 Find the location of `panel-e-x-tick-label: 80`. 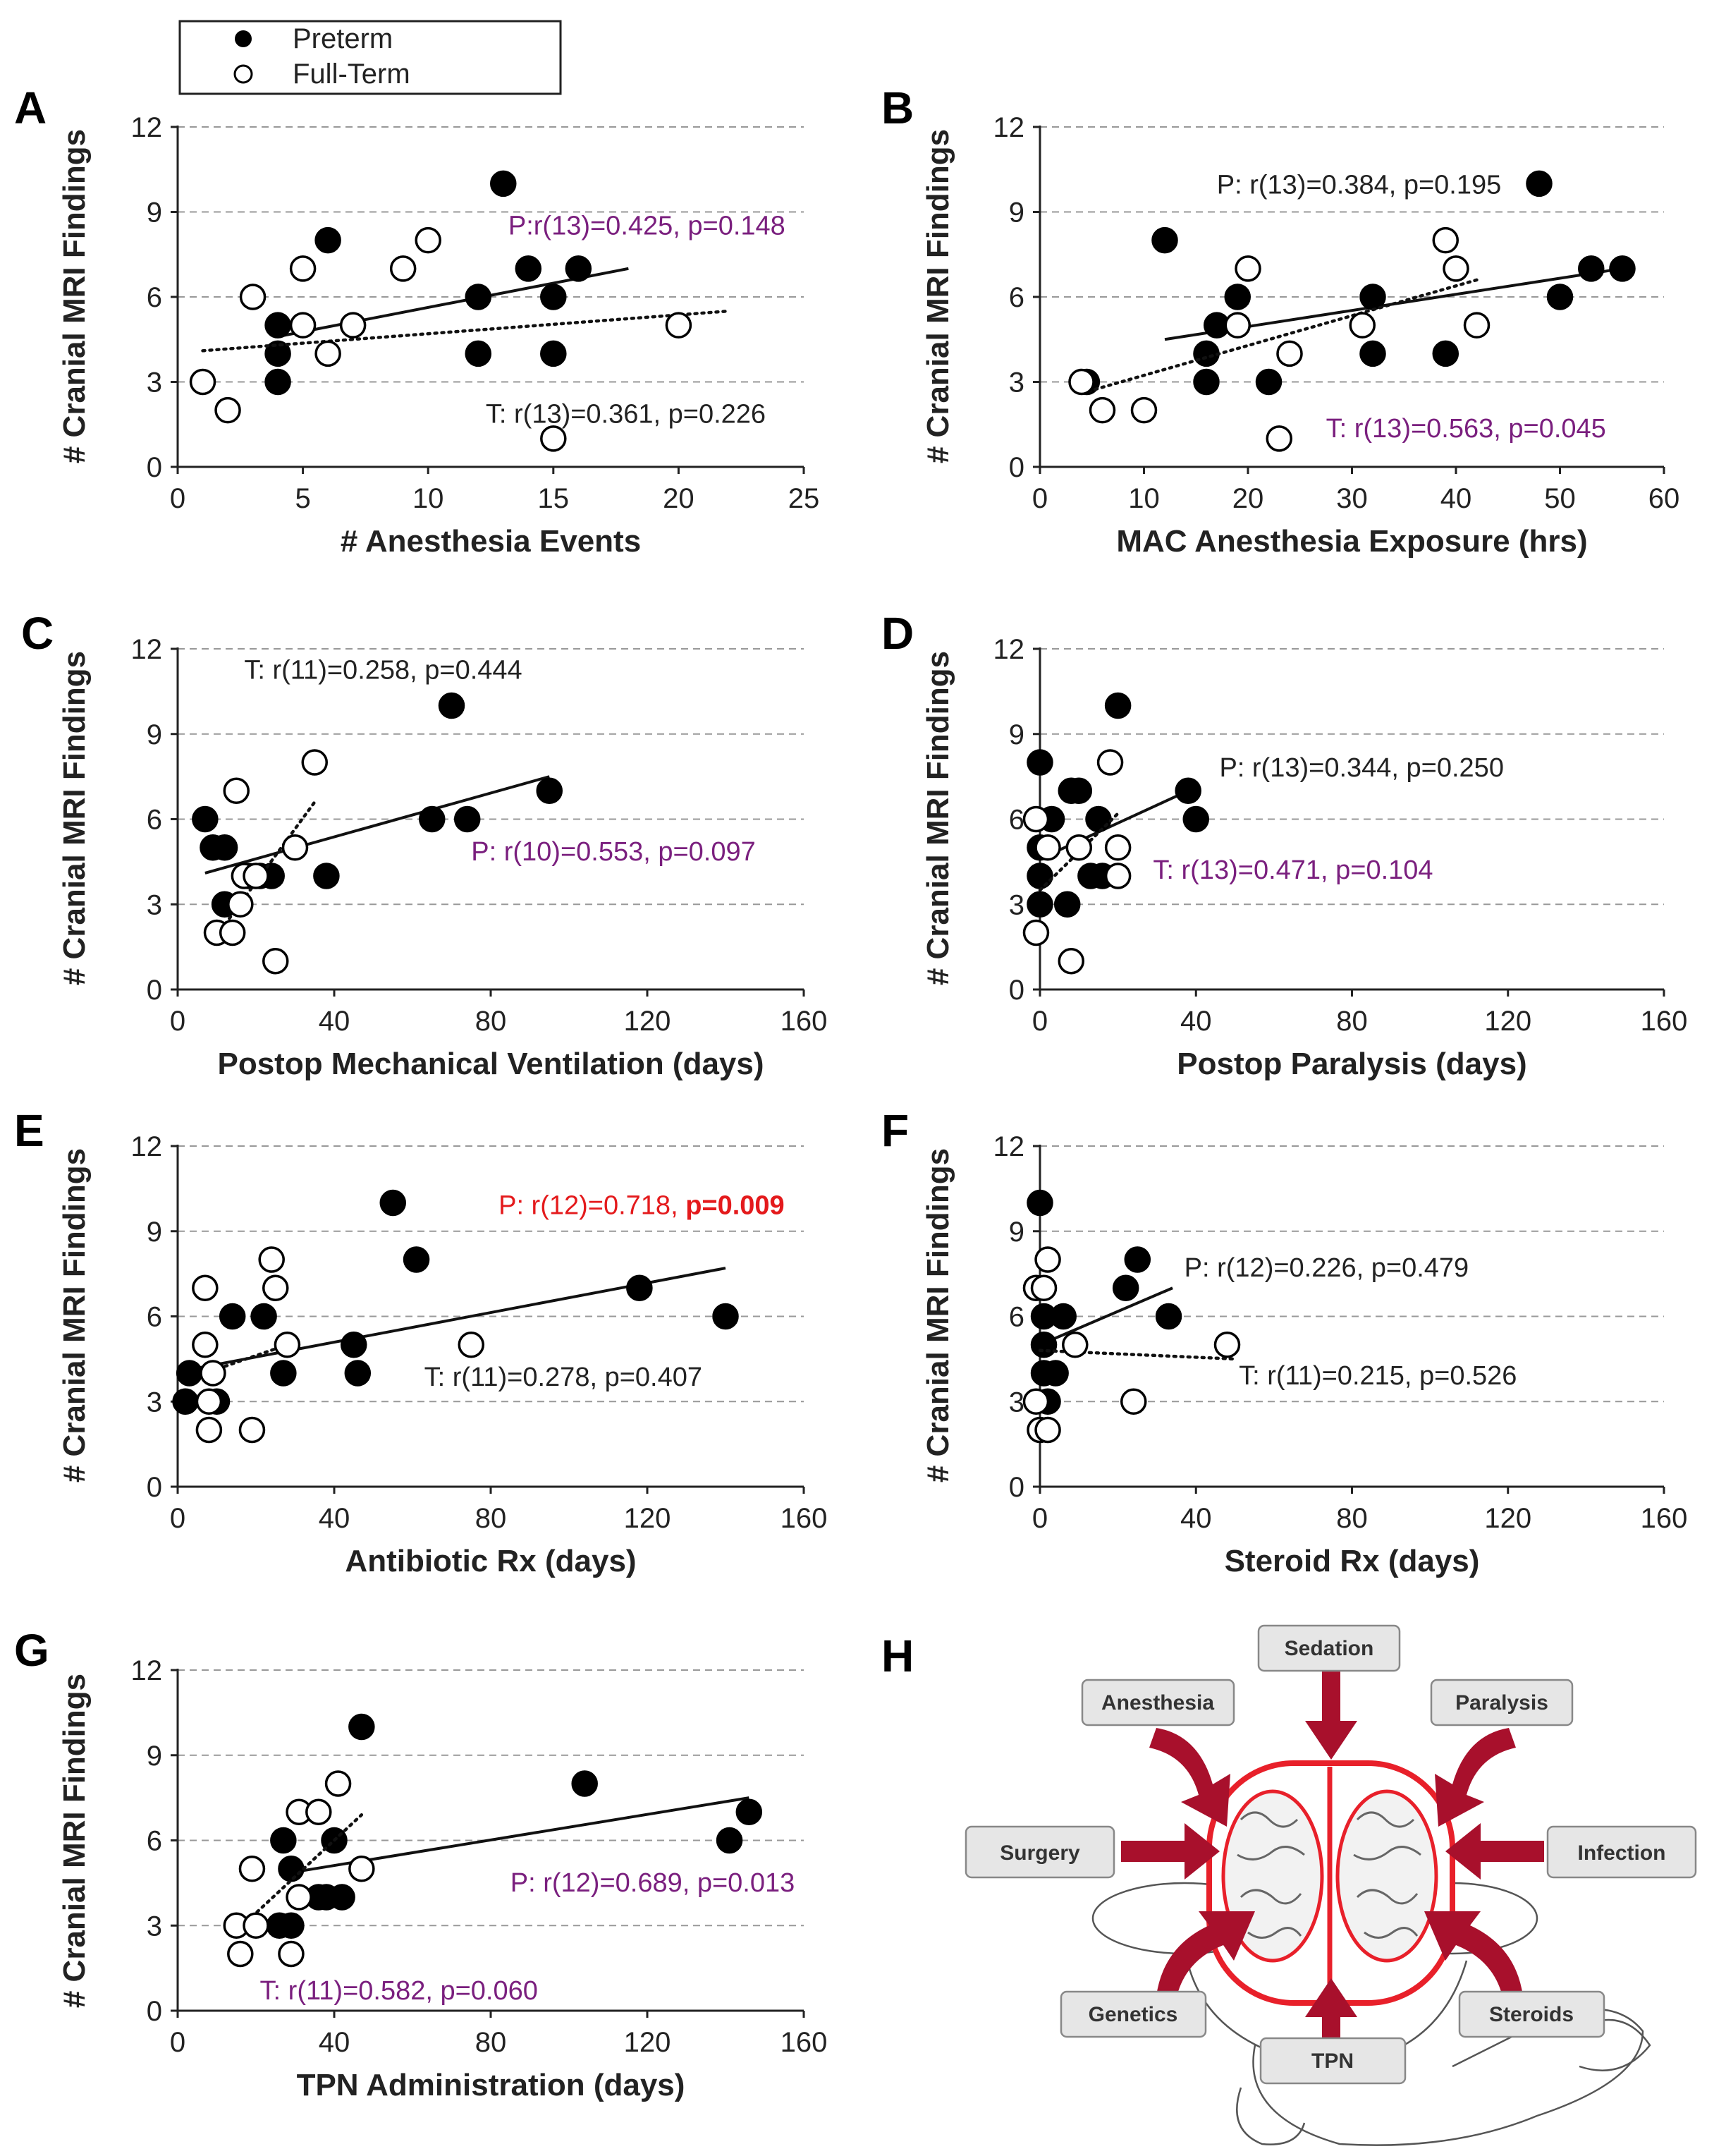

panel-e-x-tick-label: 80 is located at coordinates (491, 1518).